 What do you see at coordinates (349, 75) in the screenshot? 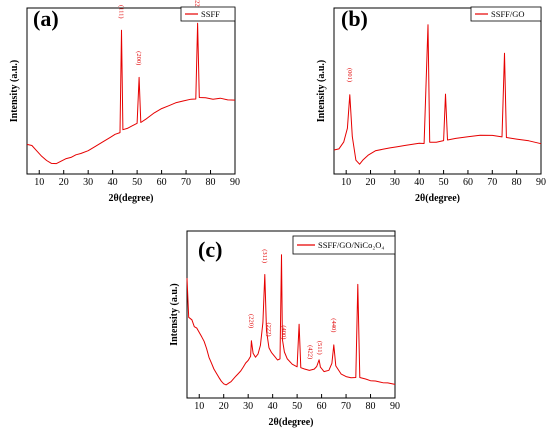
I see `peak-label: (001)` at bounding box center [349, 75].